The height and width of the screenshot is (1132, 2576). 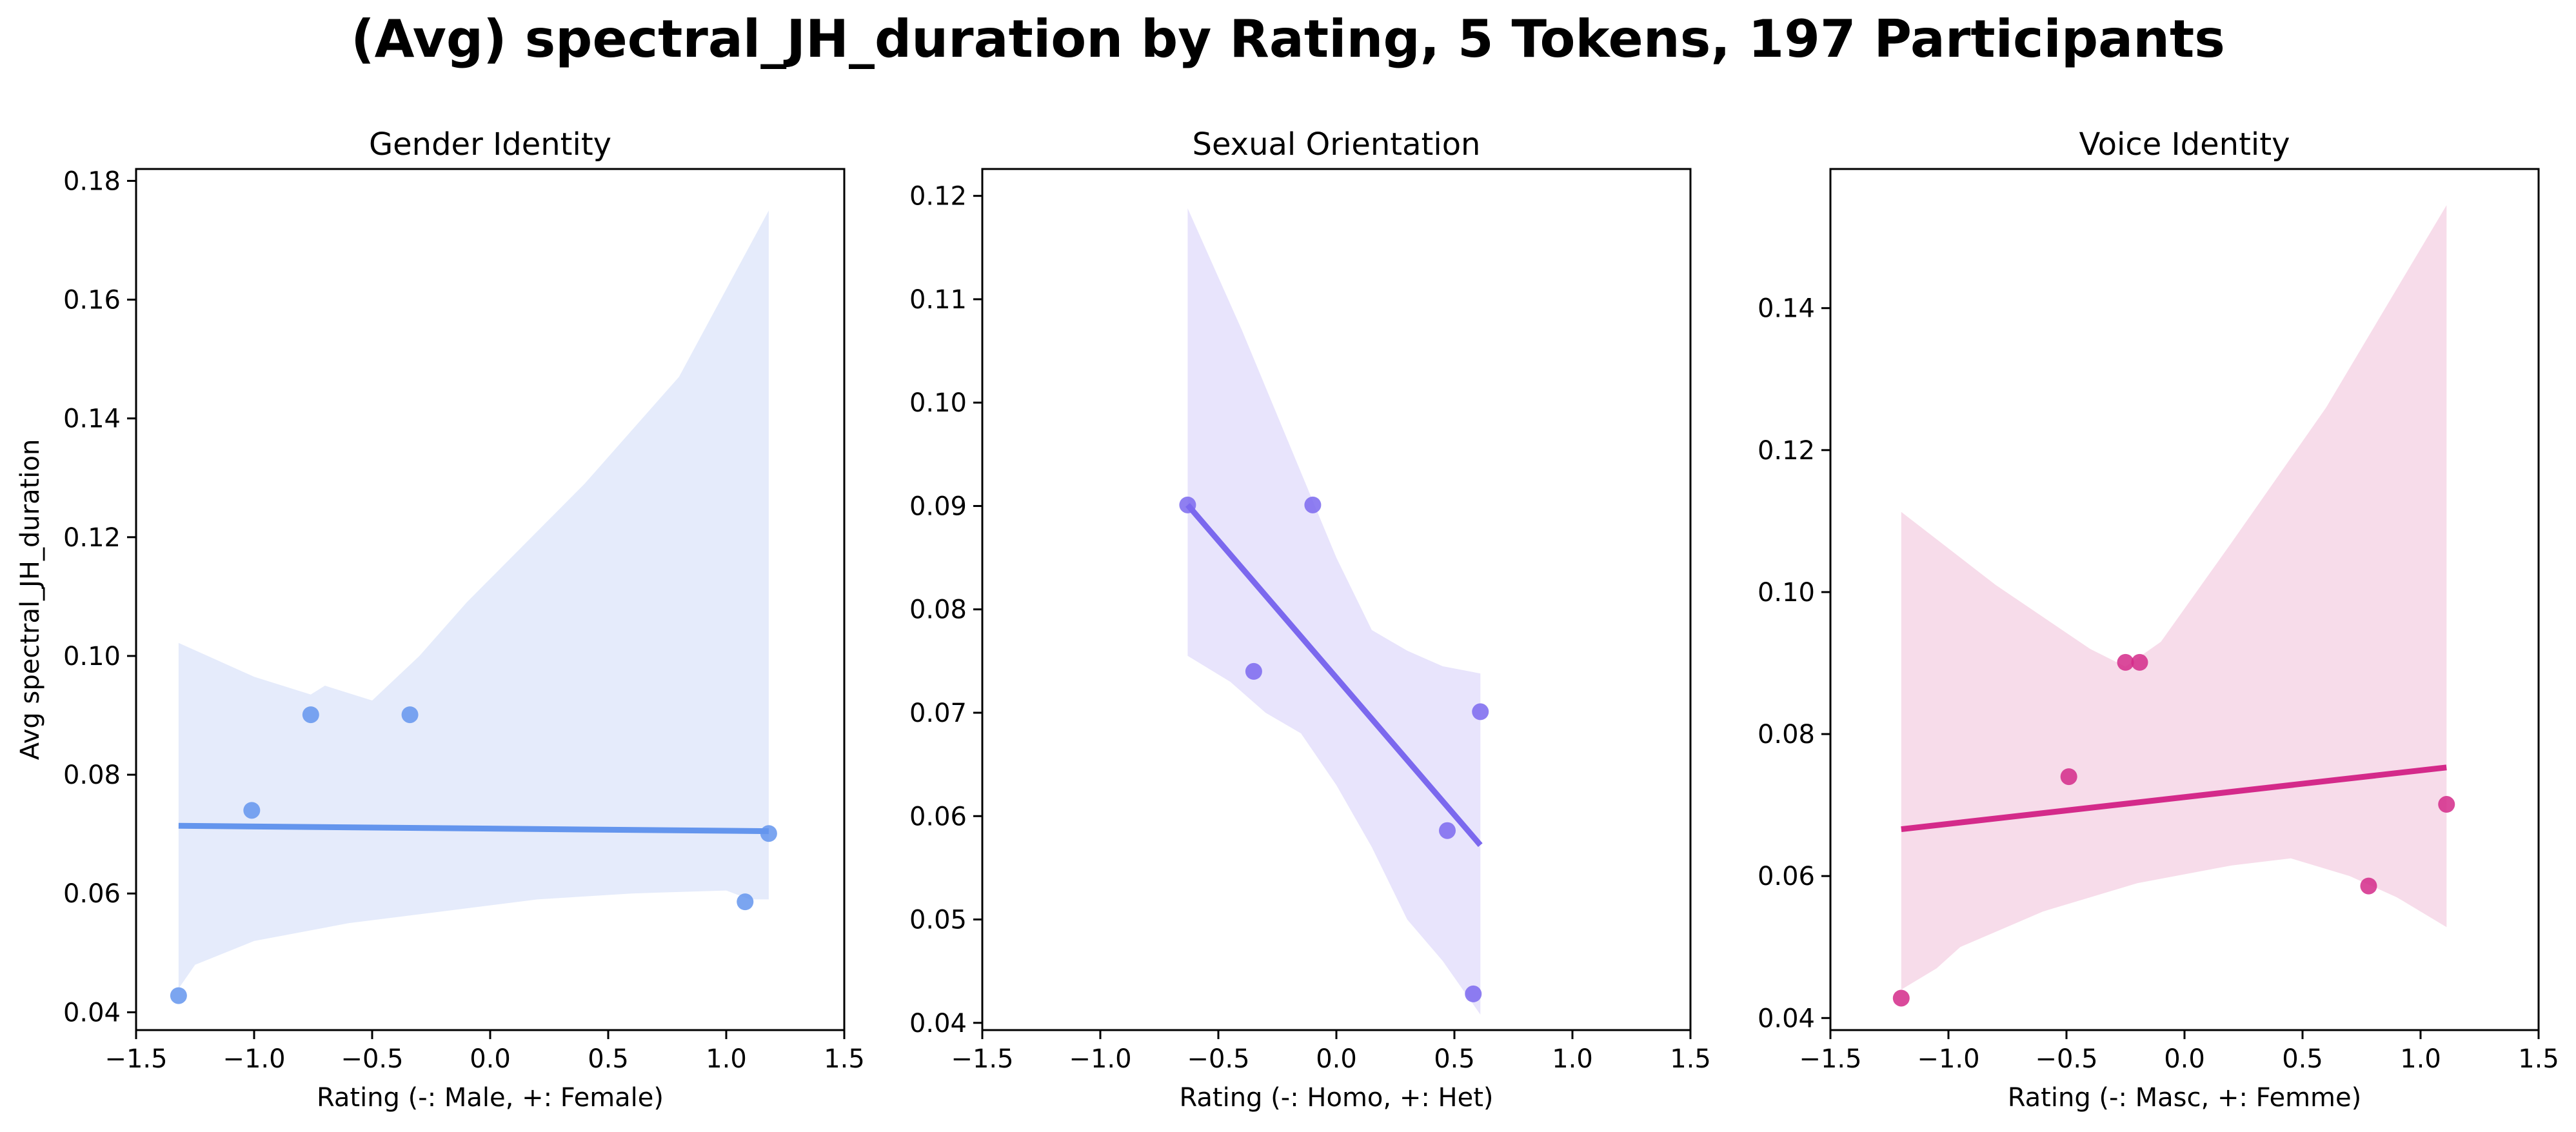 What do you see at coordinates (2184, 144) in the screenshot?
I see `subplot-title: Voice Identity` at bounding box center [2184, 144].